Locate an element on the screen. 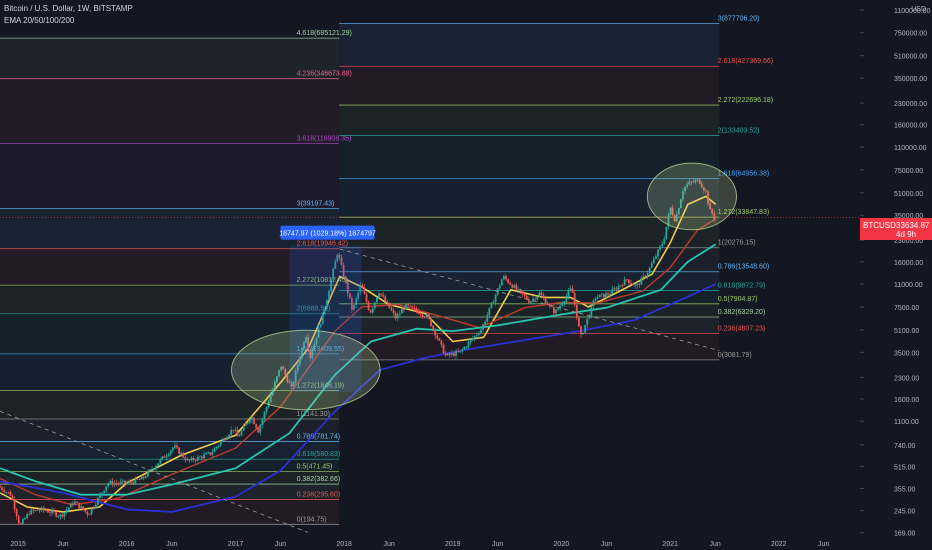 This screenshot has height=550, width=932. measure-box is located at coordinates (325, 318).